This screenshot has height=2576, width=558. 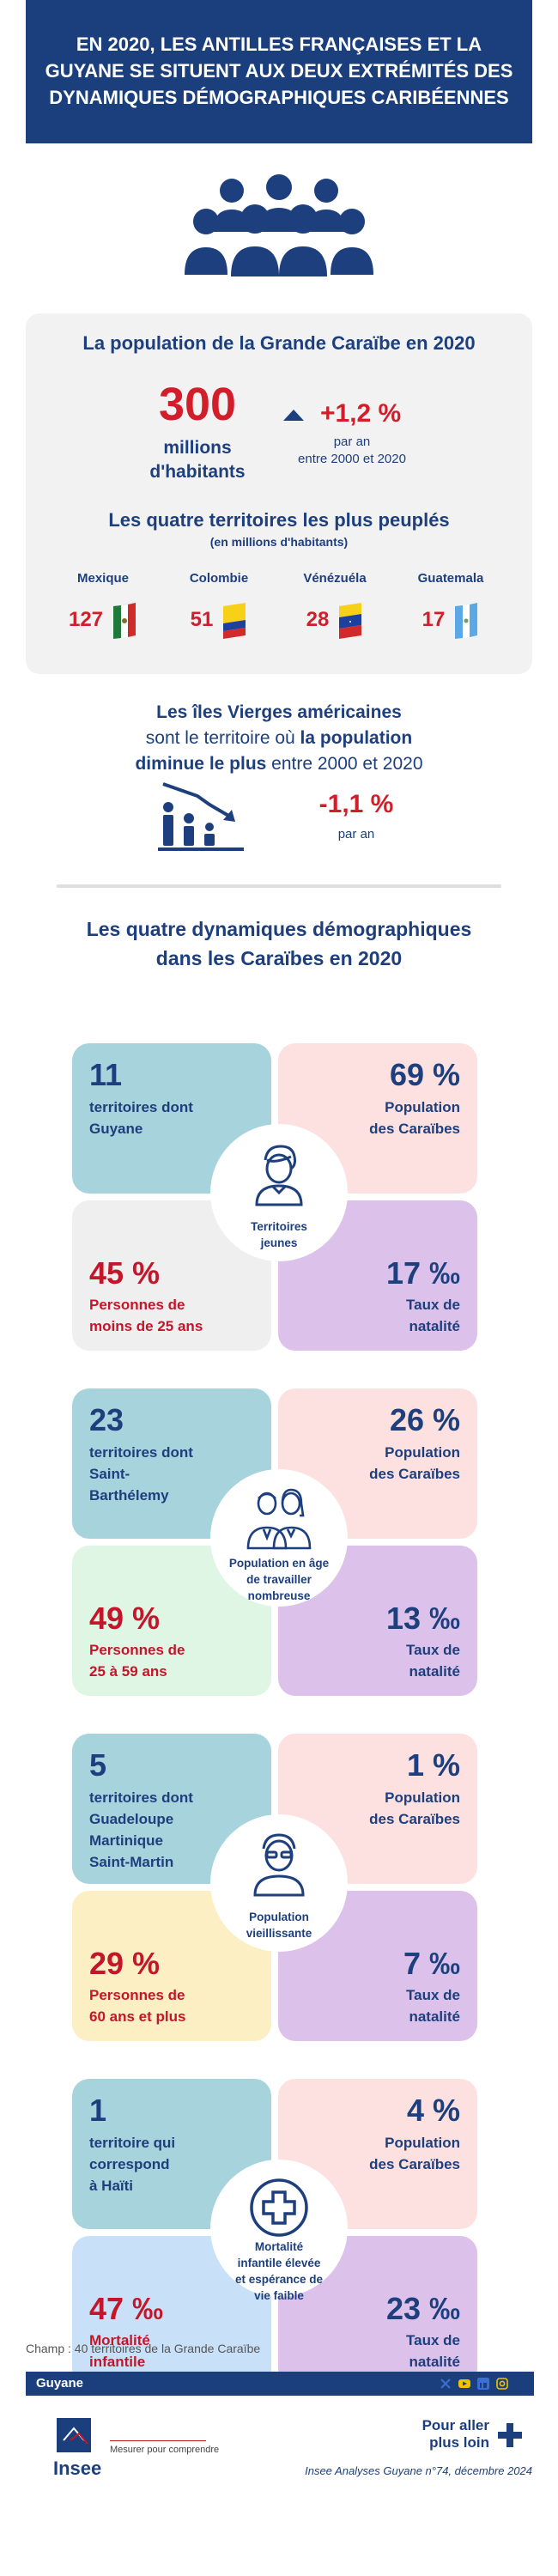 What do you see at coordinates (125, 1273) in the screenshot?
I see `quadrant-value: 45 %` at bounding box center [125, 1273].